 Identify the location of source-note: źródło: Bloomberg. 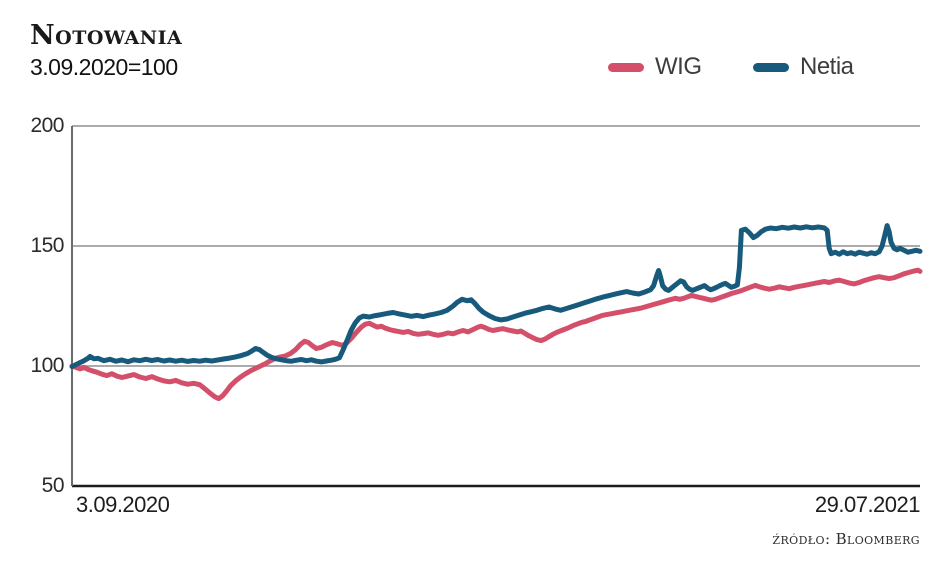
(846, 539).